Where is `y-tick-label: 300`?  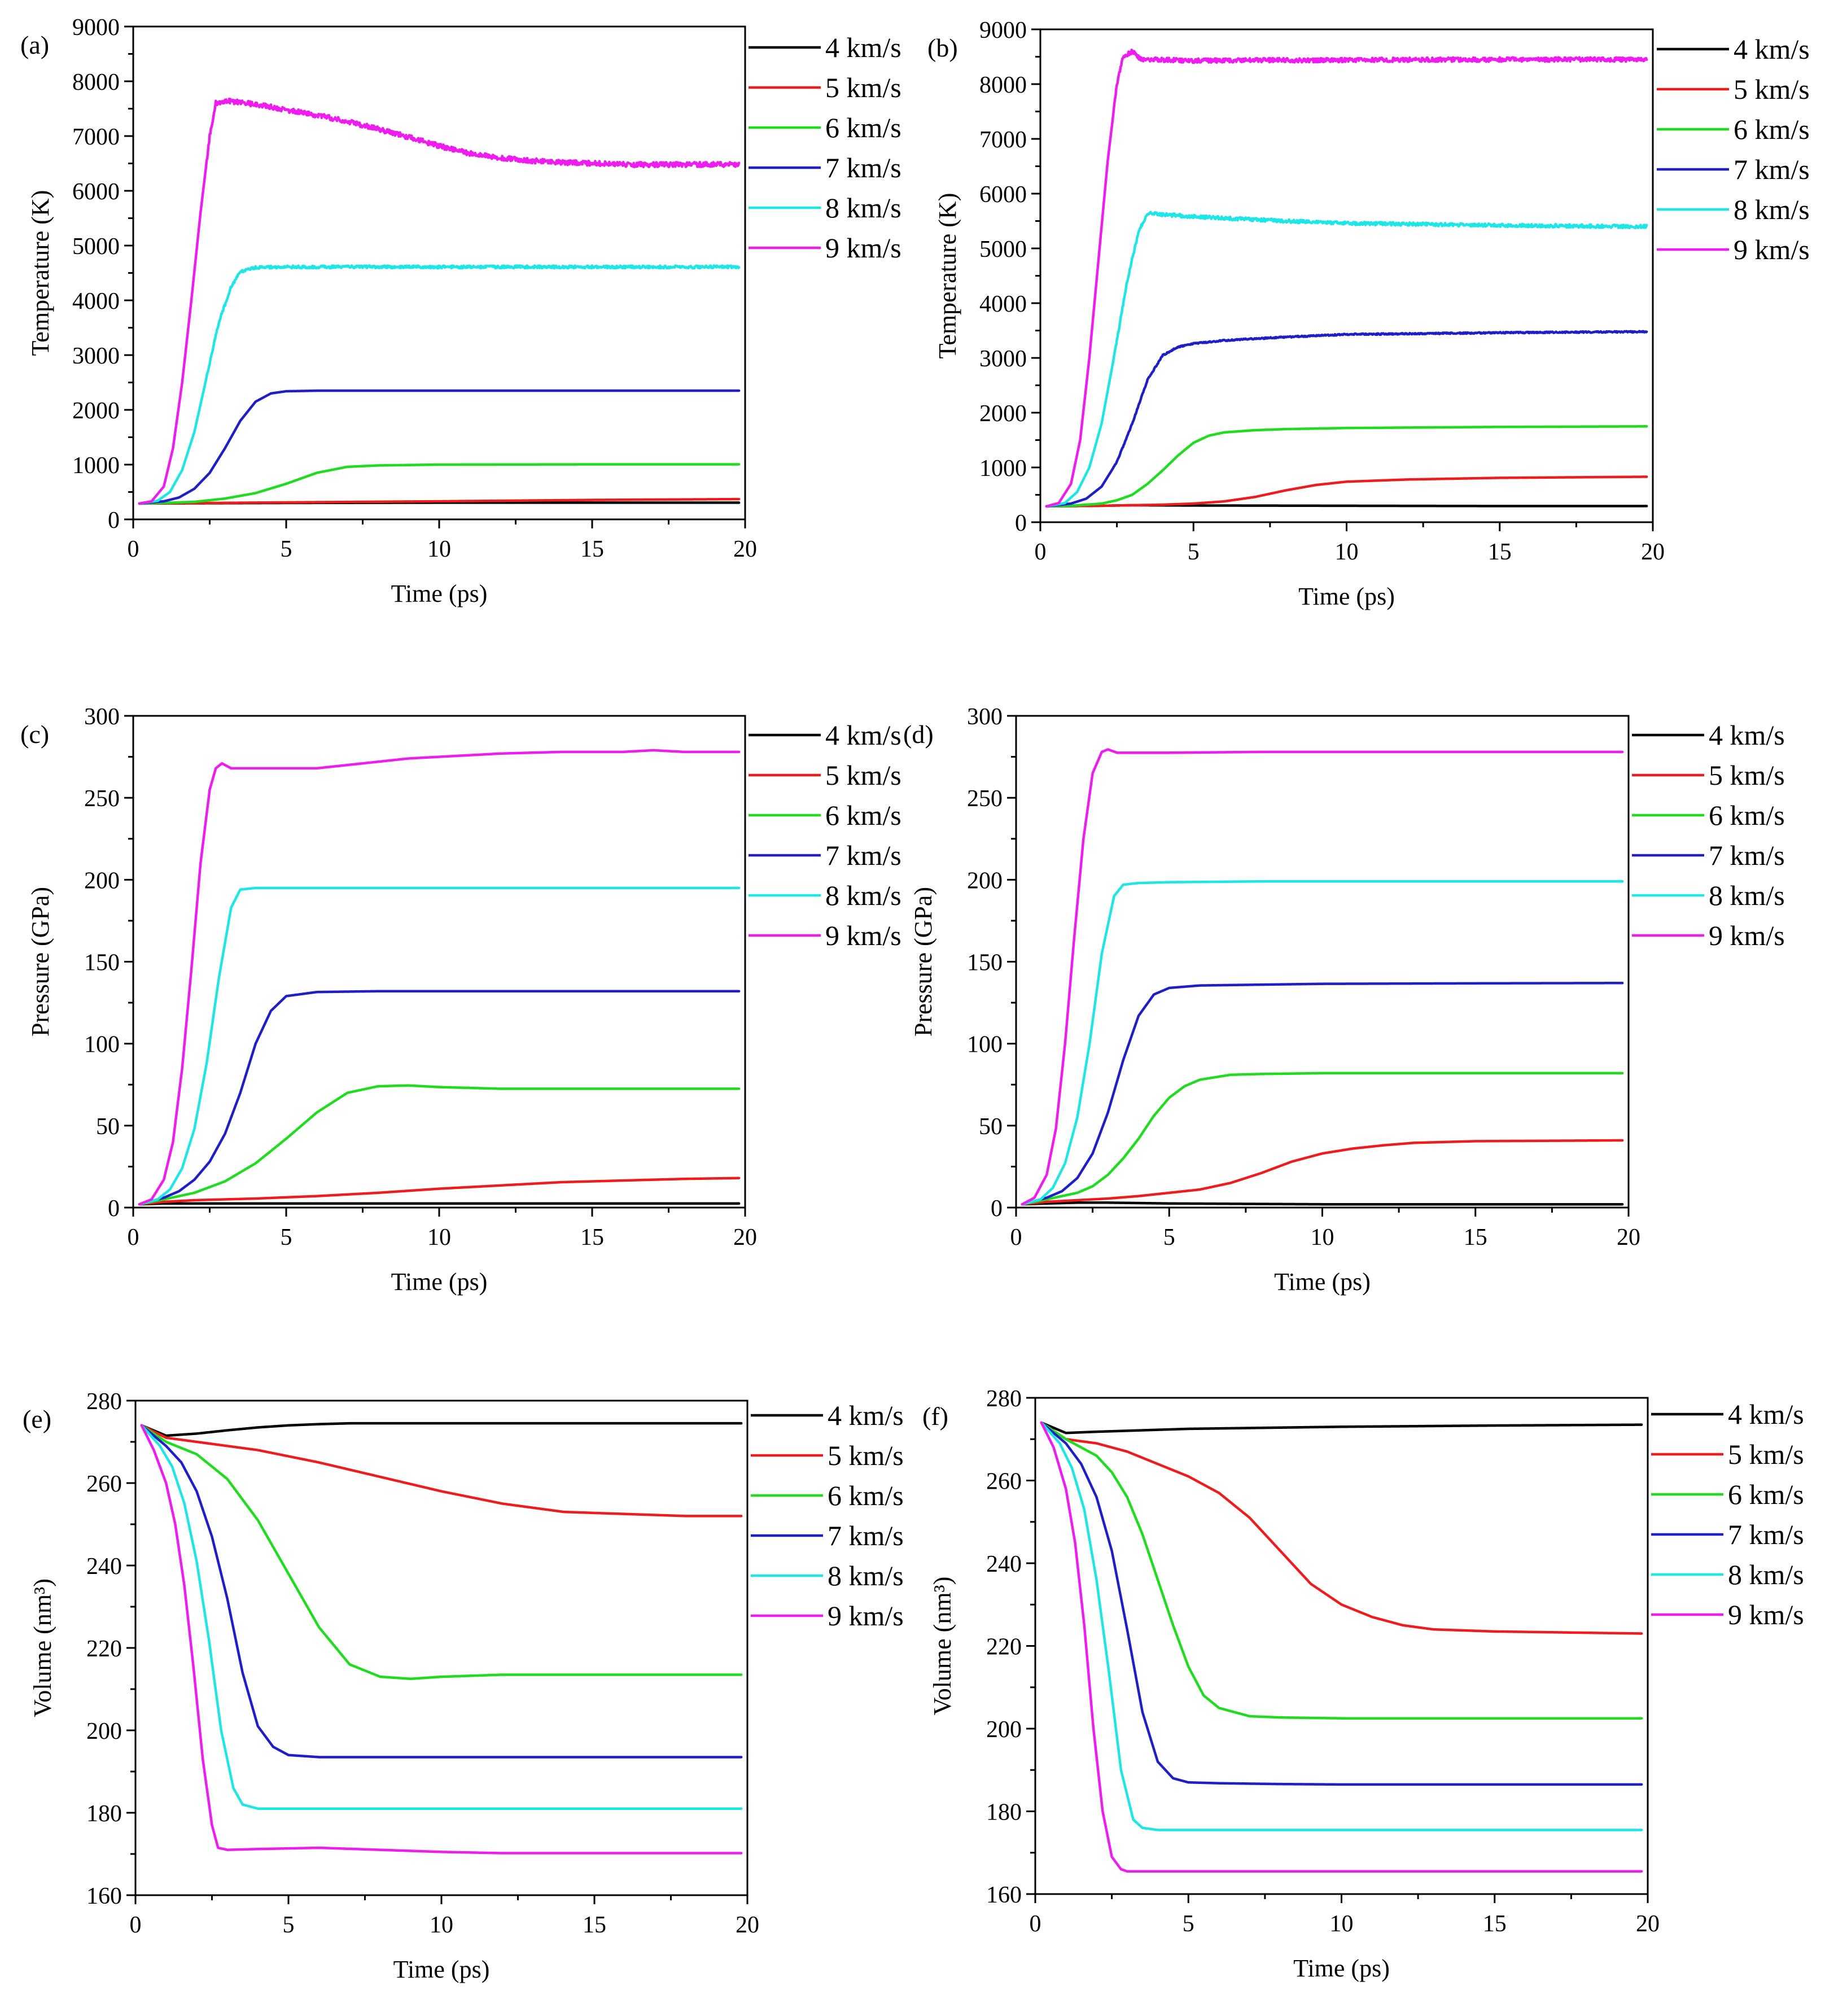
y-tick-label: 300 is located at coordinates (102, 717).